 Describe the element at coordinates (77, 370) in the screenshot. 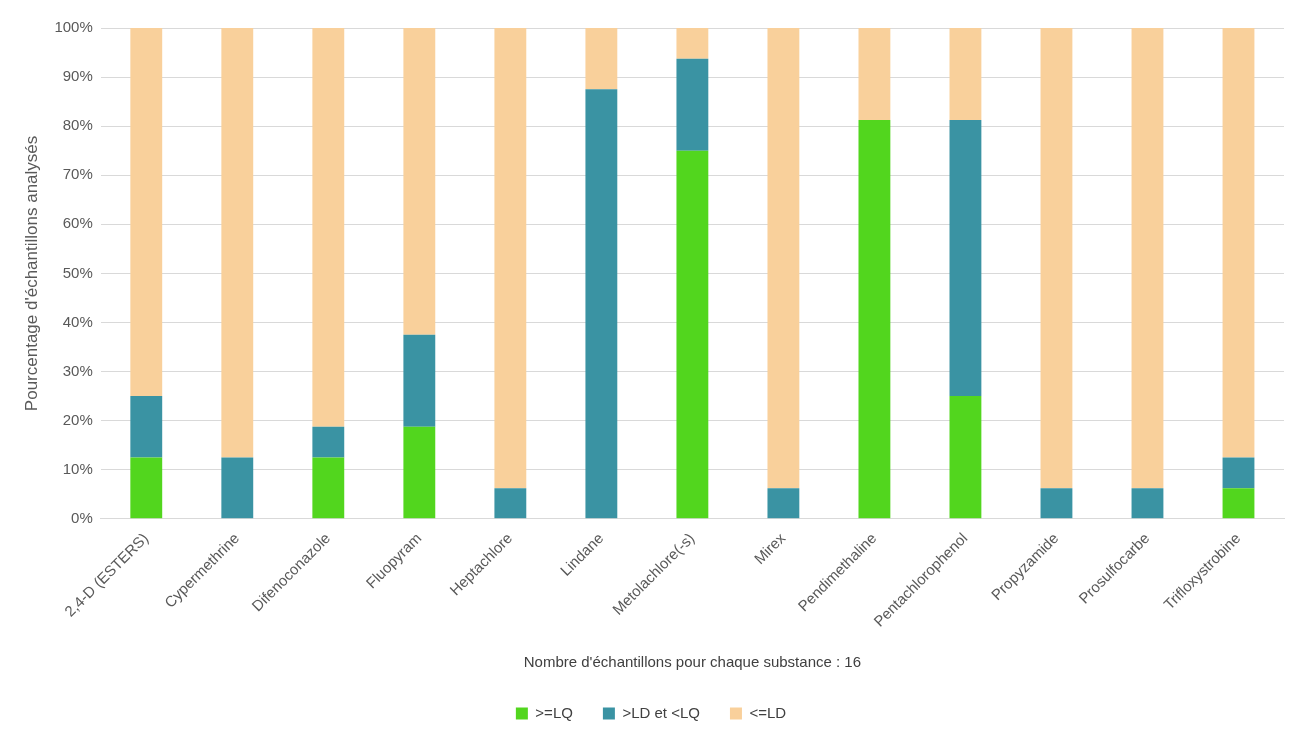

I see `y-tick-label: 30%` at that location.